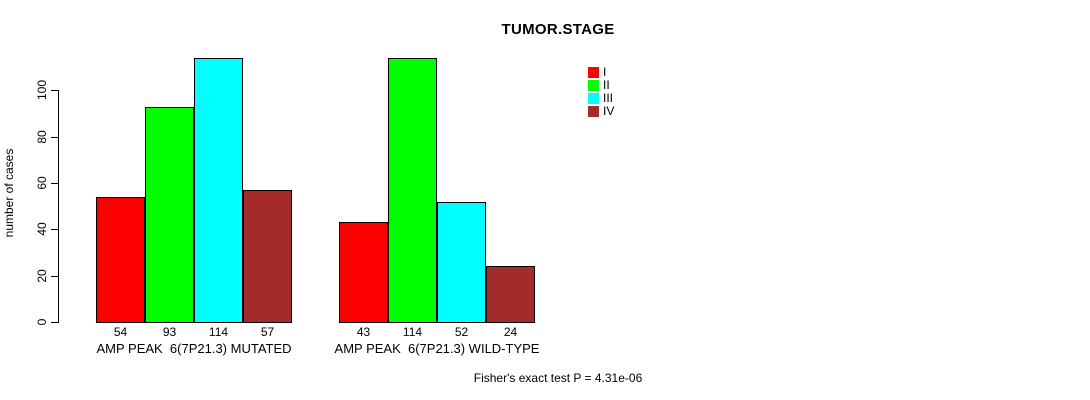 Image resolution: width=1090 pixels, height=400 pixels. What do you see at coordinates (605, 72) in the screenshot?
I see `legend-label-I: I` at bounding box center [605, 72].